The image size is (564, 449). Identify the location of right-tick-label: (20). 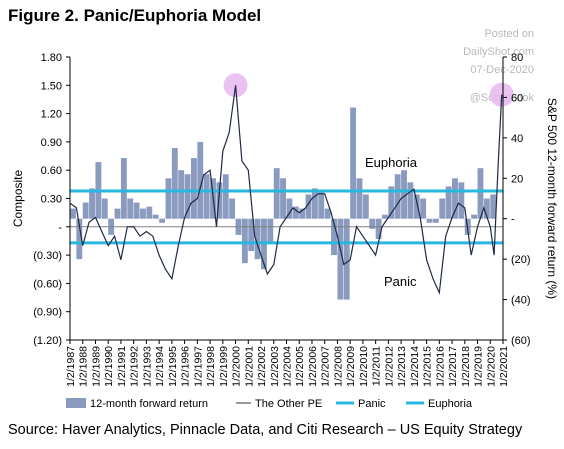
(521, 260).